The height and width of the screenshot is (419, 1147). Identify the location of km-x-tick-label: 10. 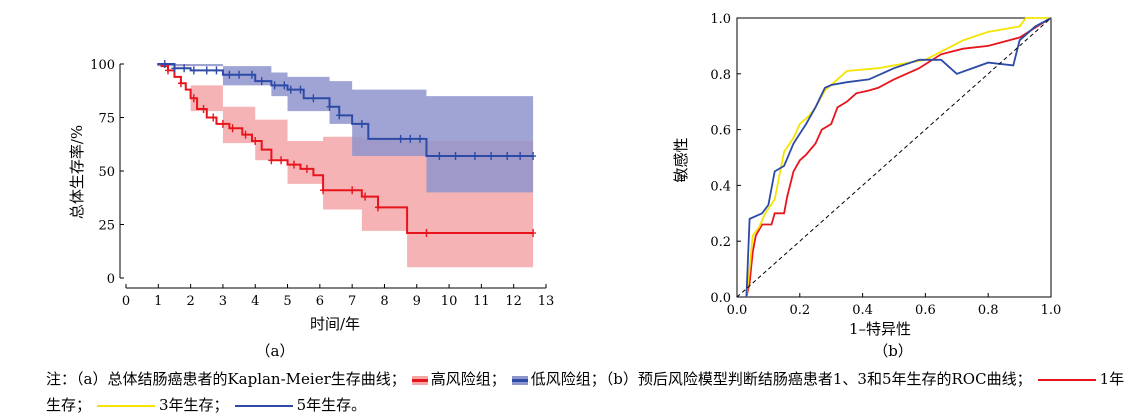
(449, 301).